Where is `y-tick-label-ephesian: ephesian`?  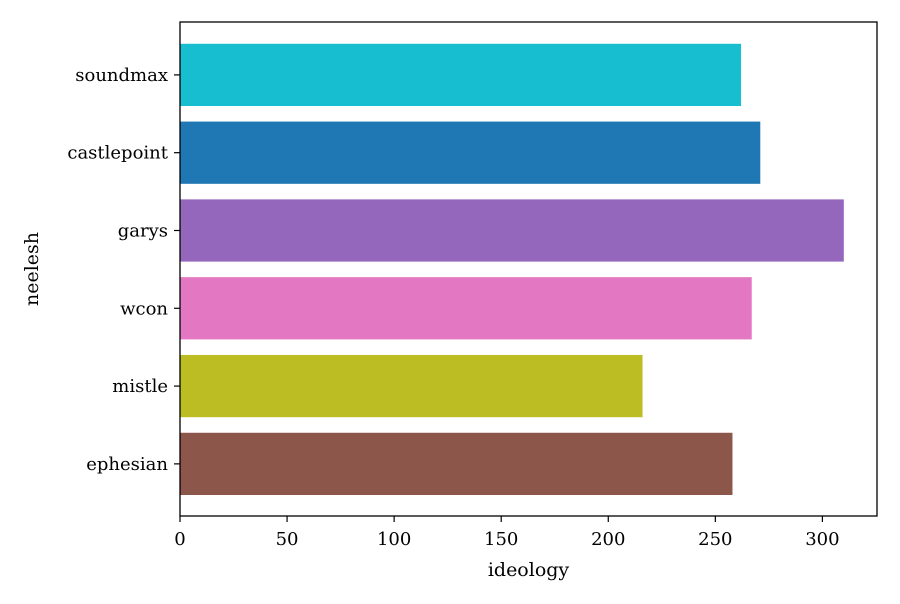 y-tick-label-ephesian: ephesian is located at coordinates (127, 464).